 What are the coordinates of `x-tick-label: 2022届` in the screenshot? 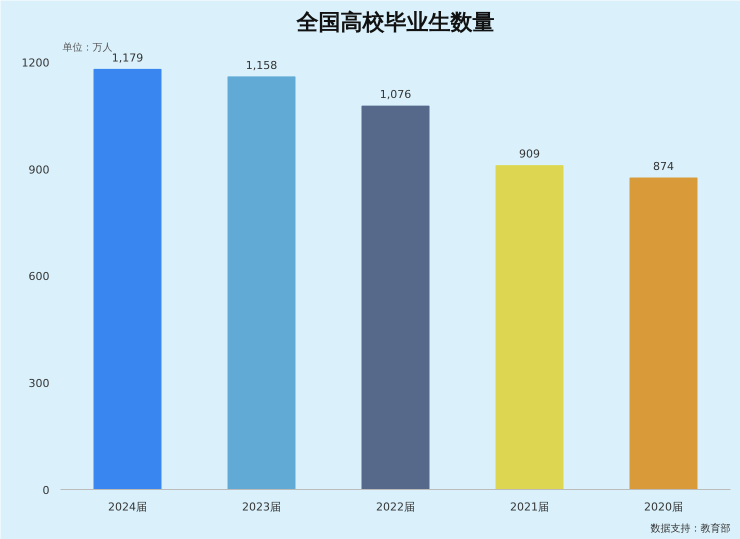 It's located at (396, 507).